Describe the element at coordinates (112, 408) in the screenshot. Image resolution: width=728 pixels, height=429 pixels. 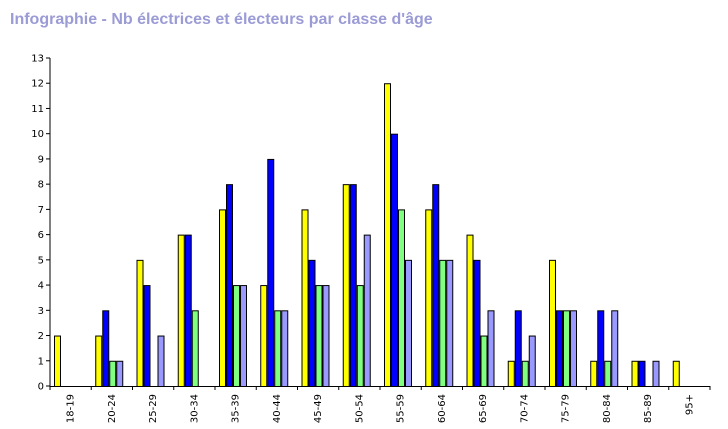
I see `x-tick-label: 20-24` at that location.